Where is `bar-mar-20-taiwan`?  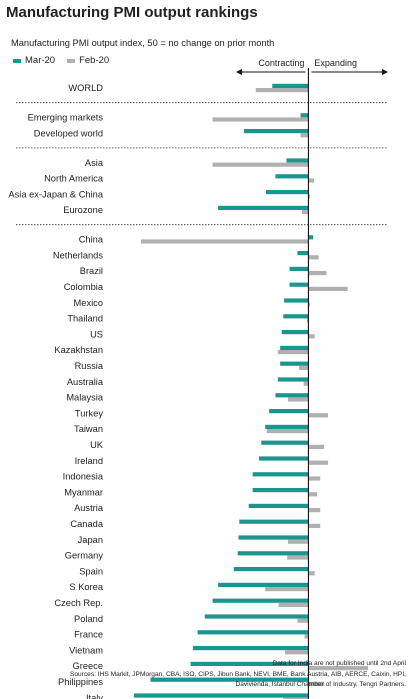
bar-mar-20-taiwan is located at coordinates (287, 426).